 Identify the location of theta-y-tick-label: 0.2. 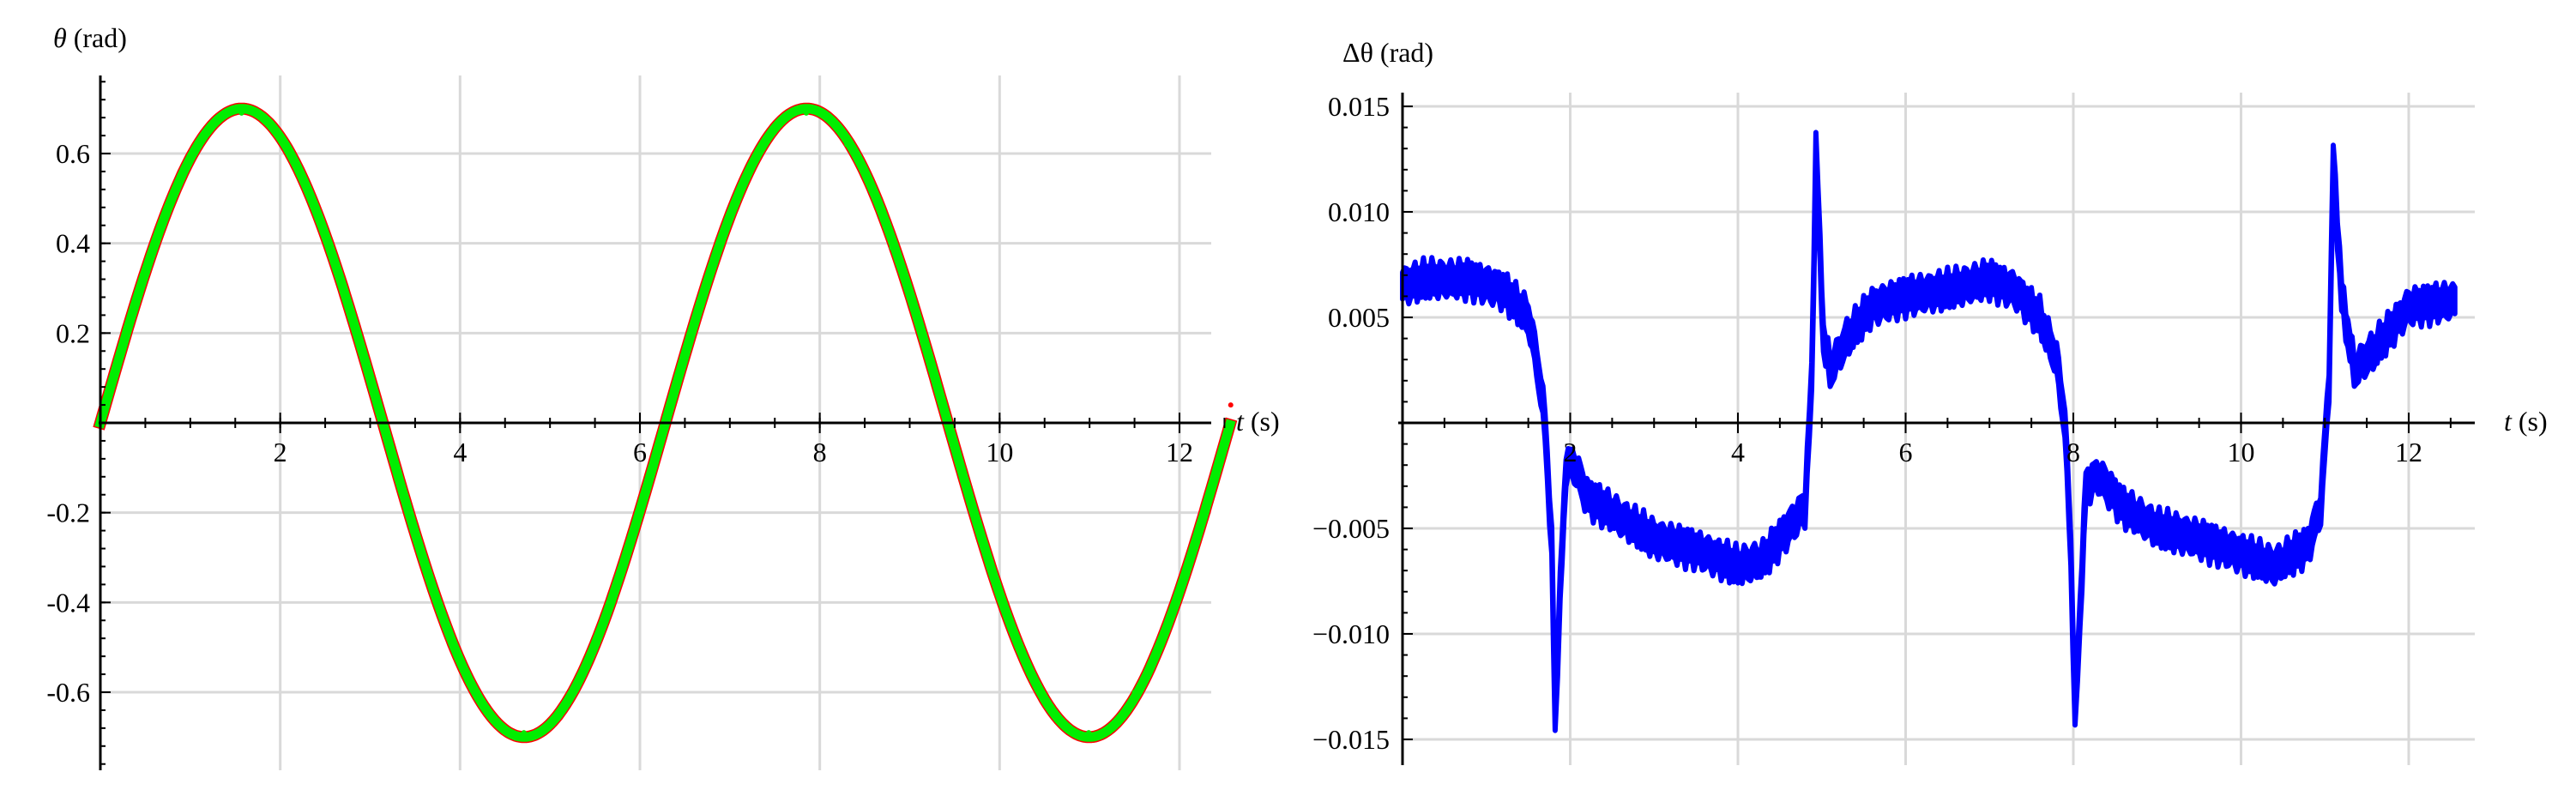
(73, 332).